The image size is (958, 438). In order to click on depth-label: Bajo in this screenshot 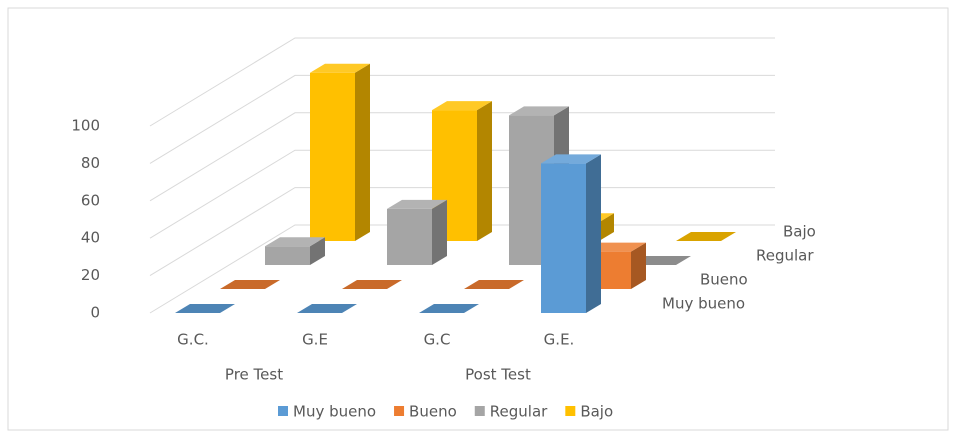, I will do `click(799, 232)`.